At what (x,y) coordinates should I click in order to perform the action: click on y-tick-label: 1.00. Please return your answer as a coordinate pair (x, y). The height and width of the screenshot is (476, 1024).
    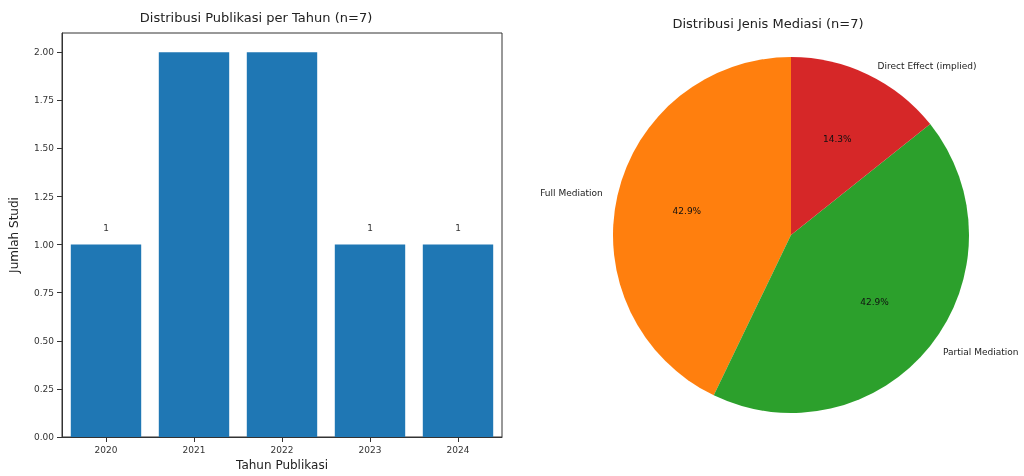
    Looking at the image, I should click on (44, 244).